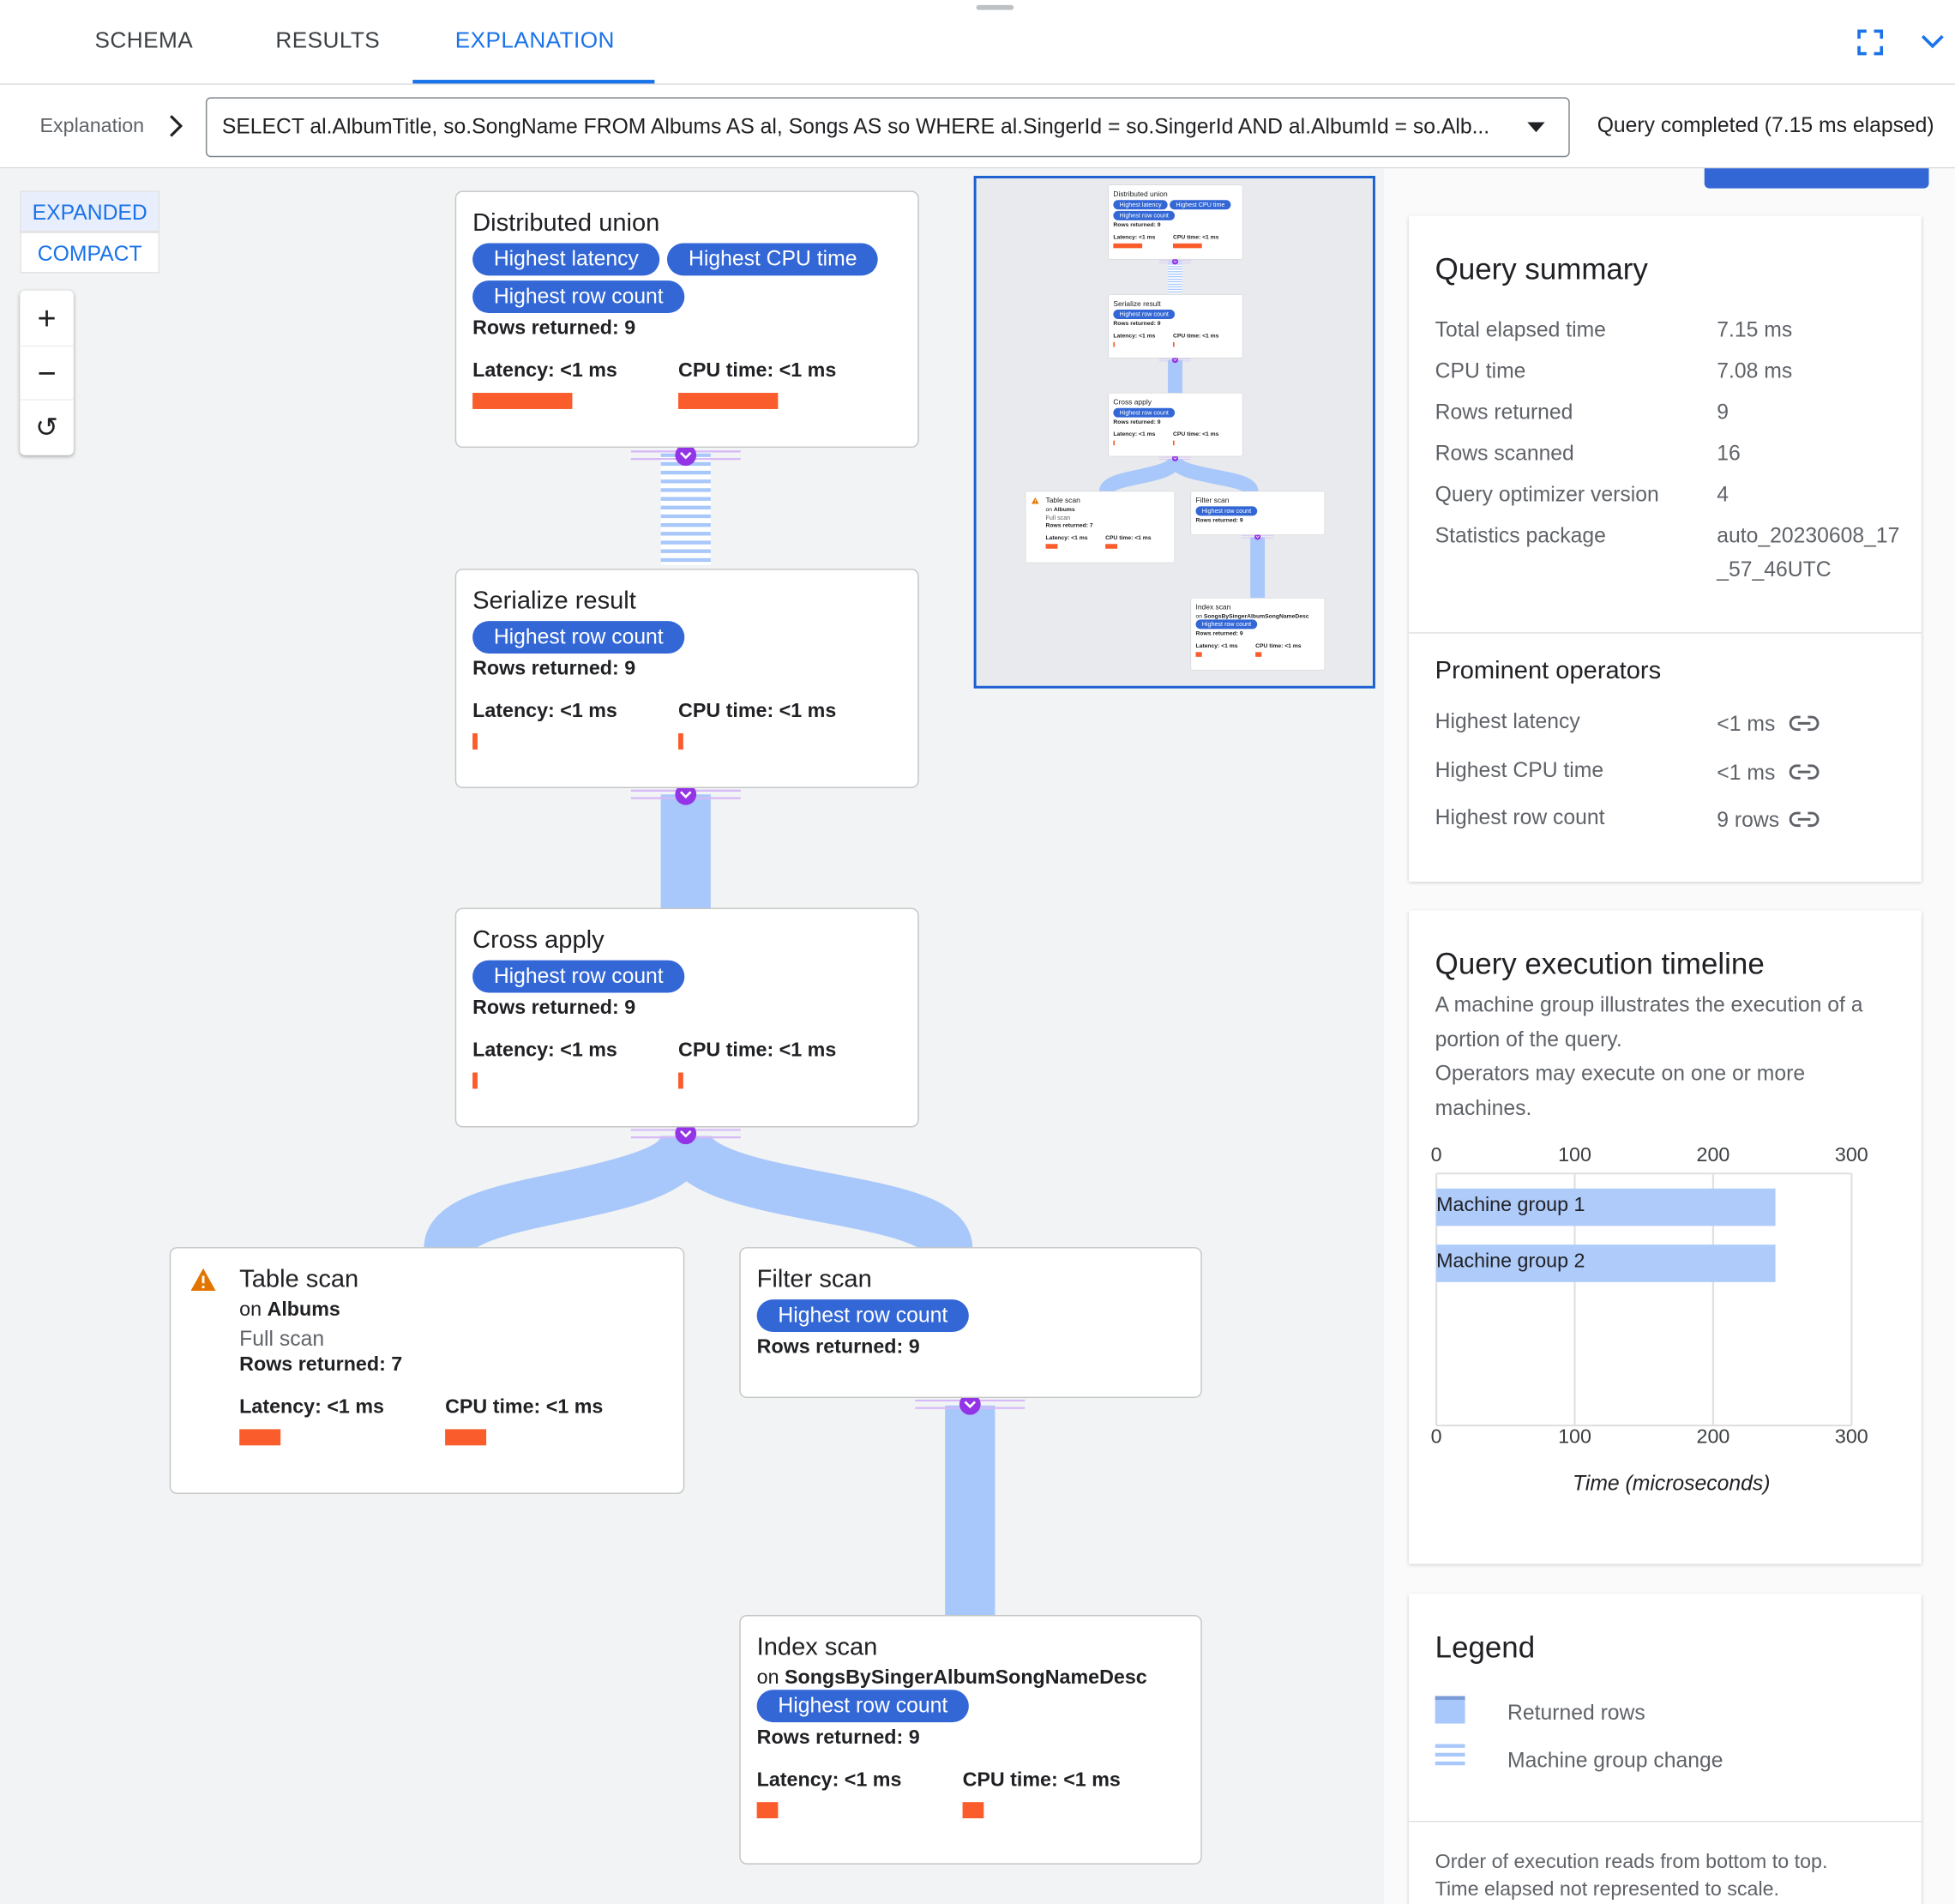 Image resolution: width=1955 pixels, height=1904 pixels. Describe the element at coordinates (1062, 501) in the screenshot. I see `node-title: Table scan` at that location.